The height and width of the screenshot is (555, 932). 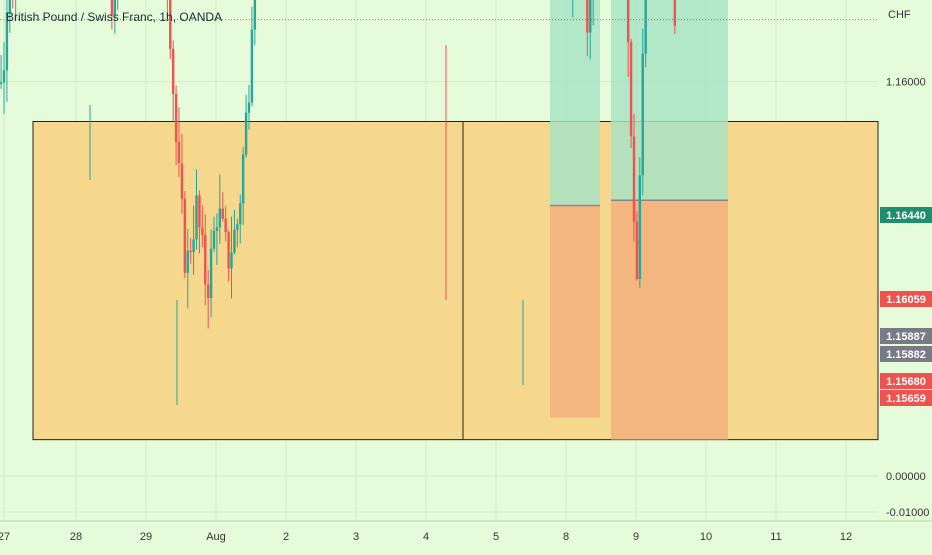 I want to click on x-tick-label: 12, so click(x=846, y=537).